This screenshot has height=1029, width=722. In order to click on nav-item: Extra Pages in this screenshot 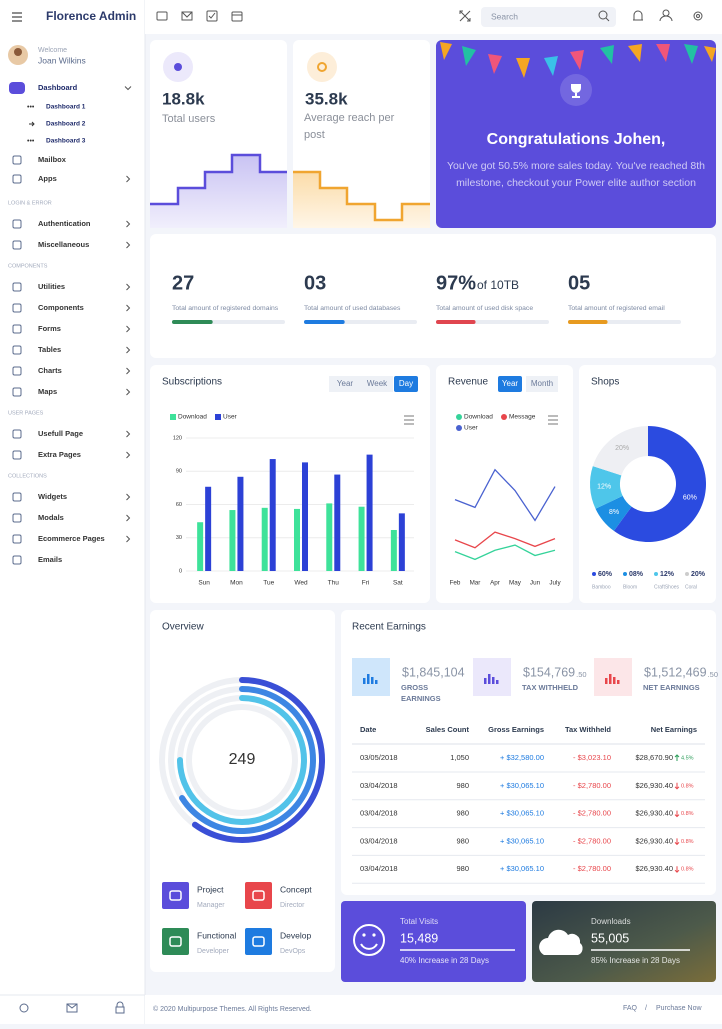, I will do `click(59, 454)`.